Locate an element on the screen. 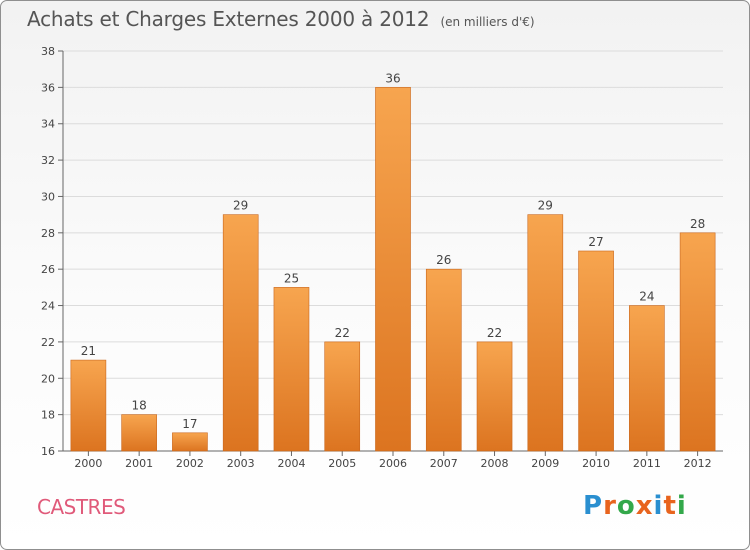 This screenshot has width=750, height=550. x-tick-label-2006: 2006 is located at coordinates (393, 463).